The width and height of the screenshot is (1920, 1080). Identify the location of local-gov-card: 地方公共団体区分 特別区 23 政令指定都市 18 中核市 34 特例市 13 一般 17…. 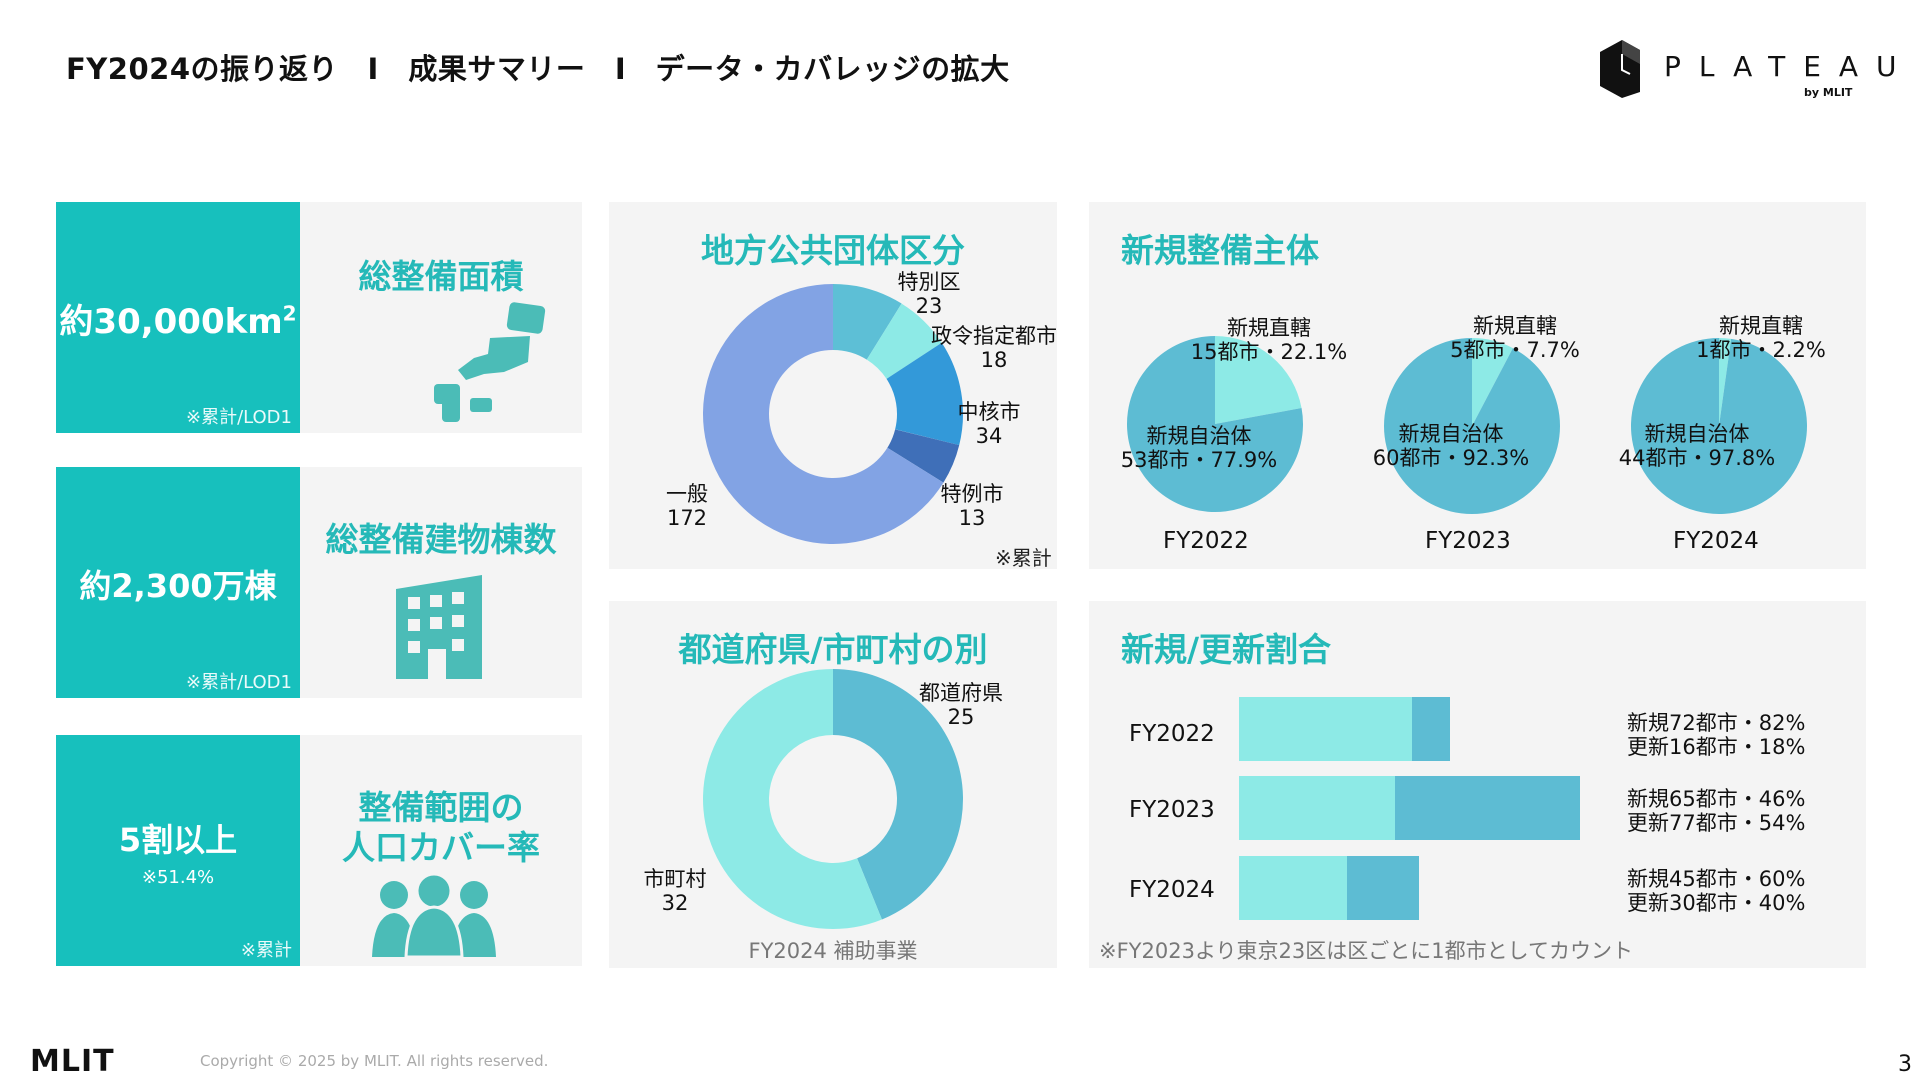
(833, 386).